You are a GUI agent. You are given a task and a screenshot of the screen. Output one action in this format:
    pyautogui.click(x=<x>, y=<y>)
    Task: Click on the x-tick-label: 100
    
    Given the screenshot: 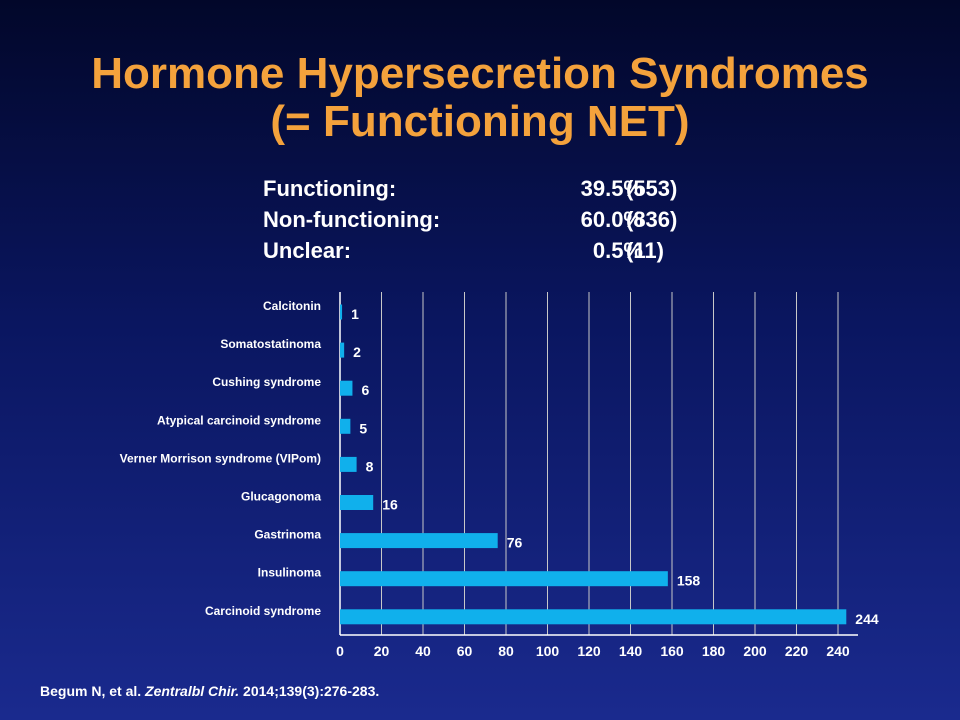 What is the action you would take?
    pyautogui.click(x=548, y=651)
    